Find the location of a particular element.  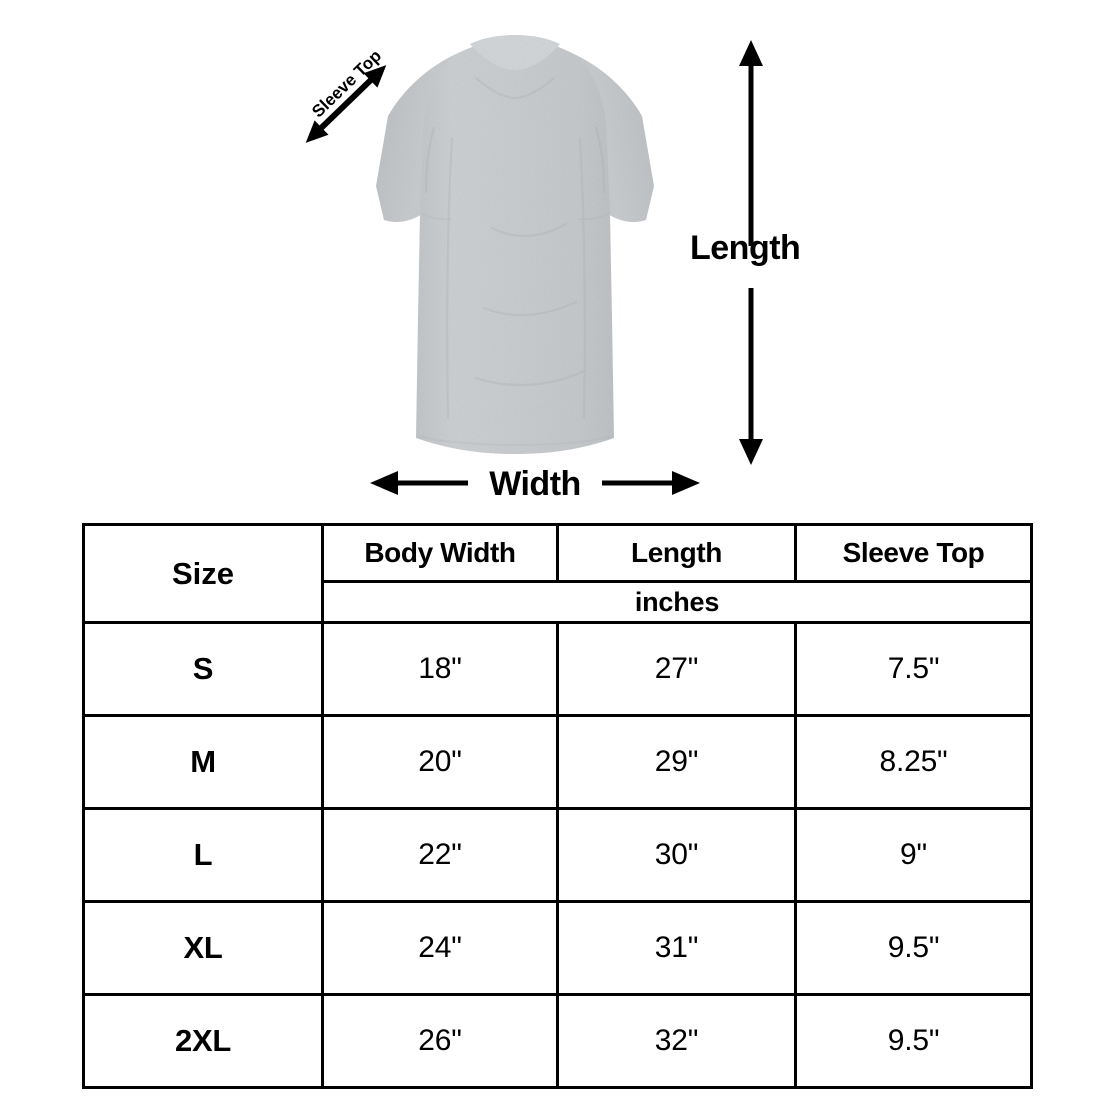

cell-size: XL is located at coordinates (203, 948).